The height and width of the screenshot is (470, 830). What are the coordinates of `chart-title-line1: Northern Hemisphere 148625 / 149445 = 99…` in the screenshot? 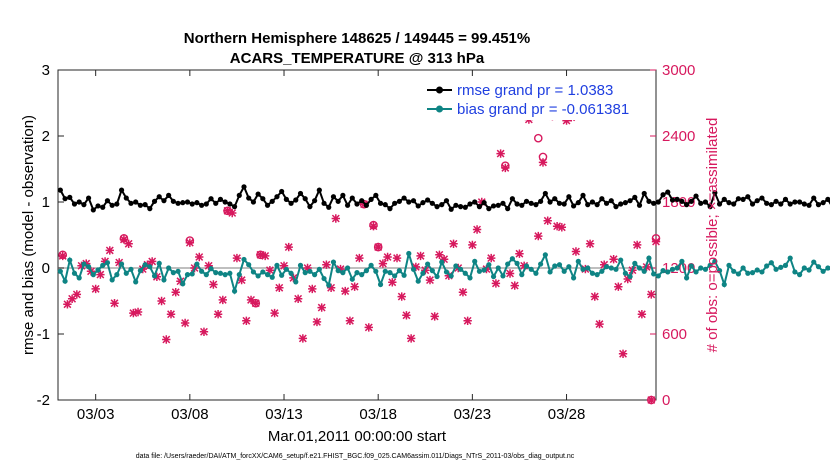 It's located at (357, 38).